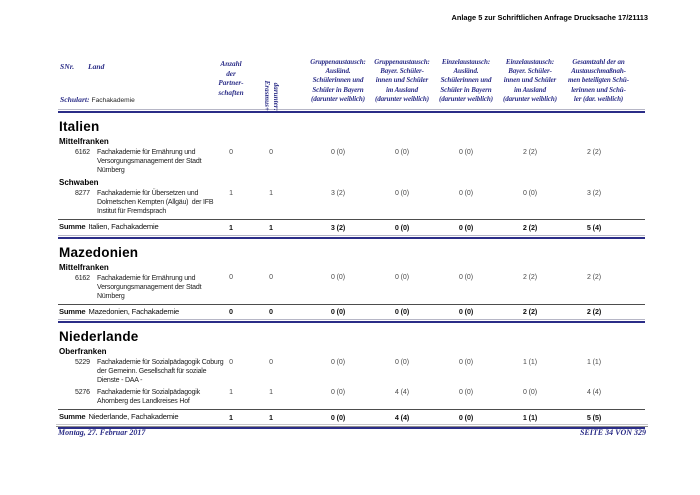 This screenshot has height=495, width=700. I want to click on footer-date: Montag, 27. Februar 2017, so click(102, 432).